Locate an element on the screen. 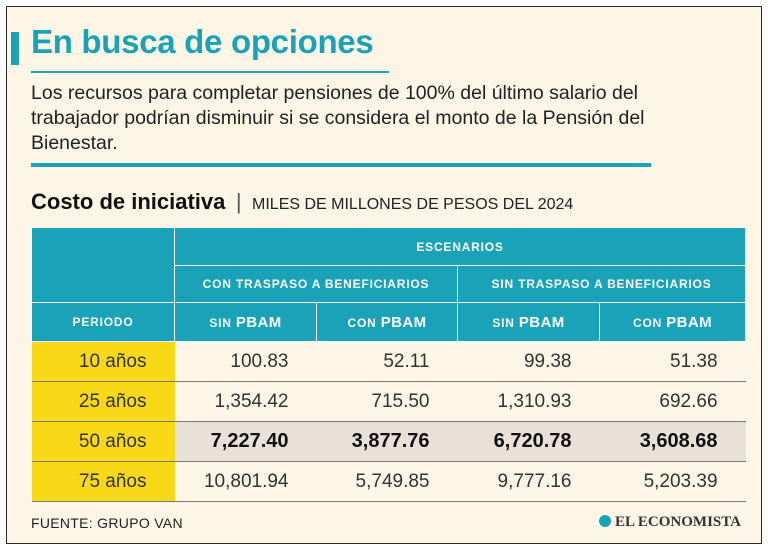 The height and width of the screenshot is (550, 768). period-header-spacer is located at coordinates (103, 265).